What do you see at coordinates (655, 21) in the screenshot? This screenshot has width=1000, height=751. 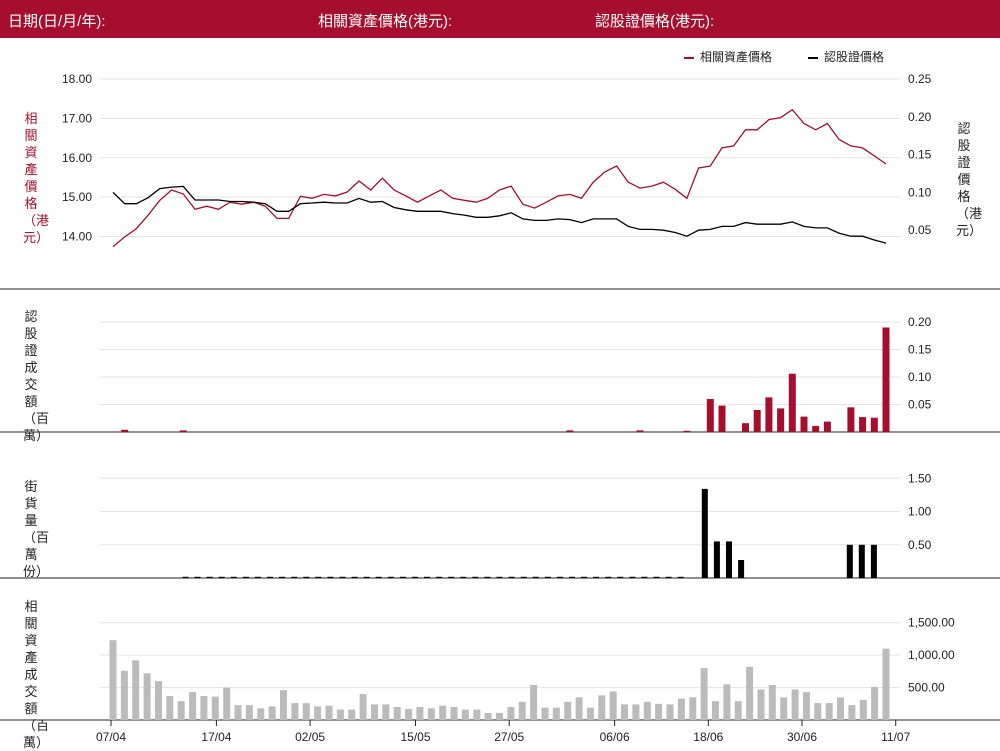 I see `warrant-price-label: 認股證價格(港元):` at bounding box center [655, 21].